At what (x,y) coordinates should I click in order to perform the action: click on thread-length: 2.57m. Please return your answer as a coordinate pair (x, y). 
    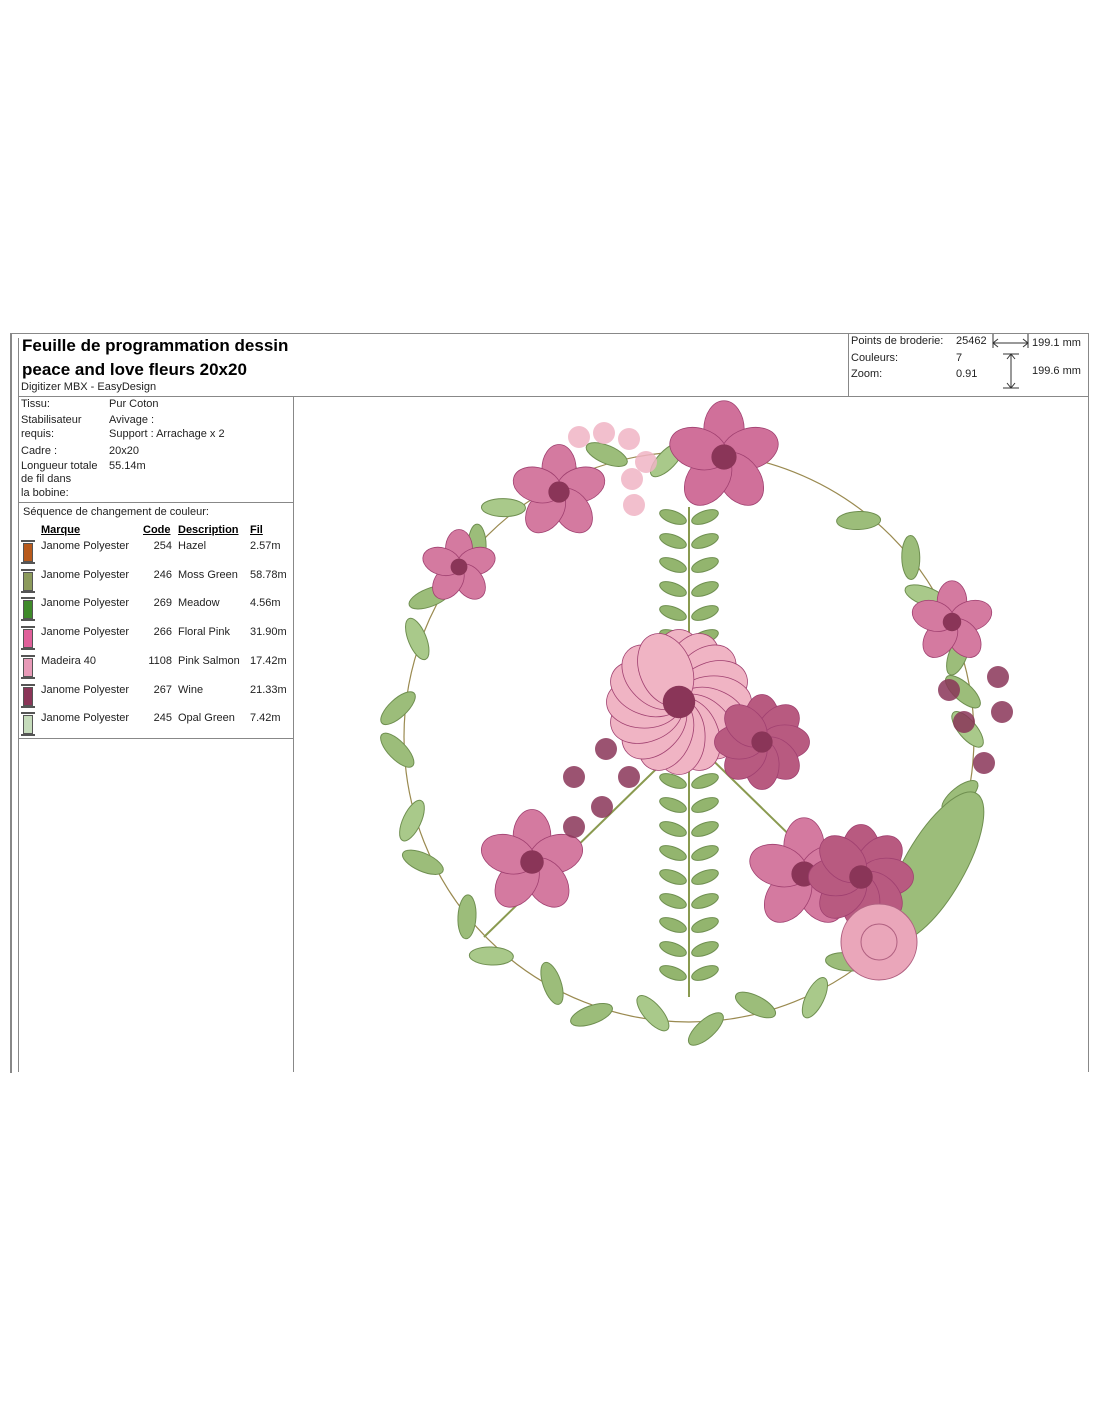
    Looking at the image, I should click on (265, 546).